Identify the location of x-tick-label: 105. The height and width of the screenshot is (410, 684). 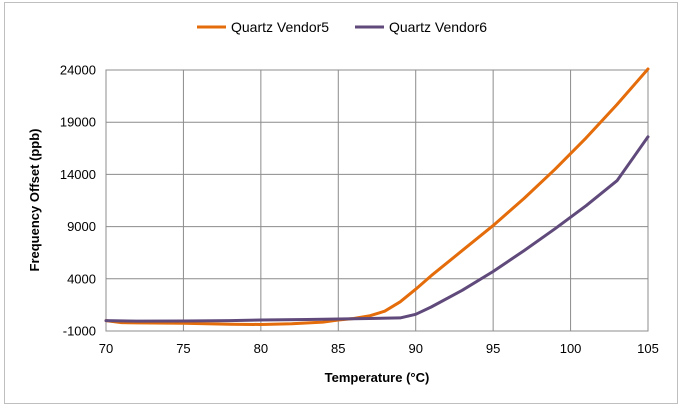
(648, 348).